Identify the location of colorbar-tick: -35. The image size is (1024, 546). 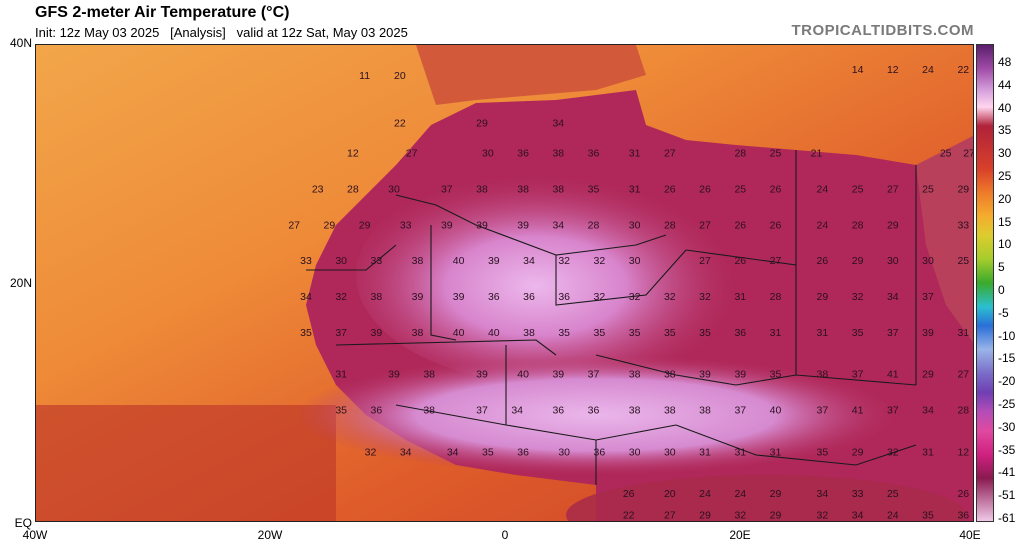
(1007, 449).